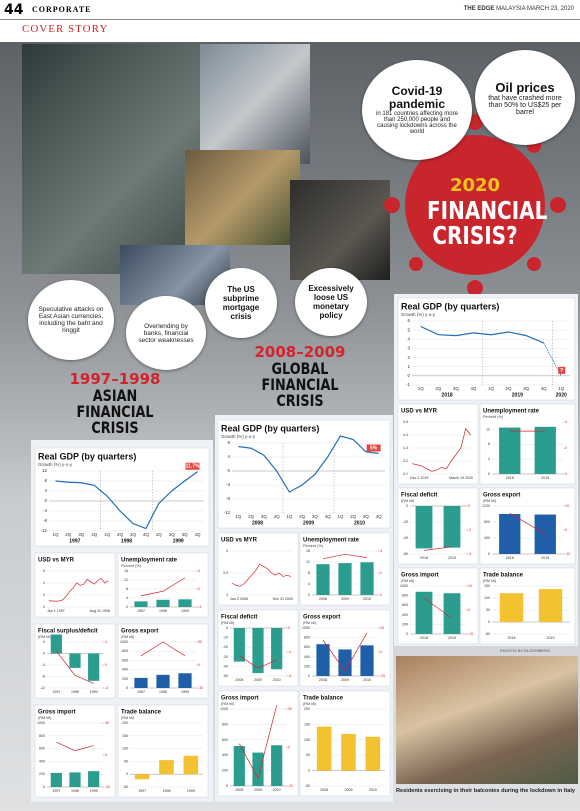 The width and height of the screenshot is (580, 811). What do you see at coordinates (65, 29) in the screenshot?
I see `kicker: COVER STORY` at bounding box center [65, 29].